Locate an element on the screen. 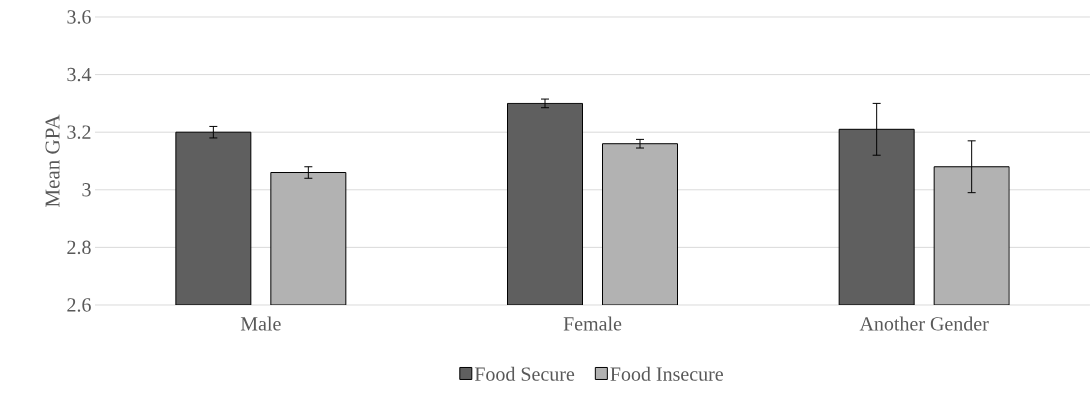 The height and width of the screenshot is (403, 1090). legend-label: Food Insecure is located at coordinates (666, 373).